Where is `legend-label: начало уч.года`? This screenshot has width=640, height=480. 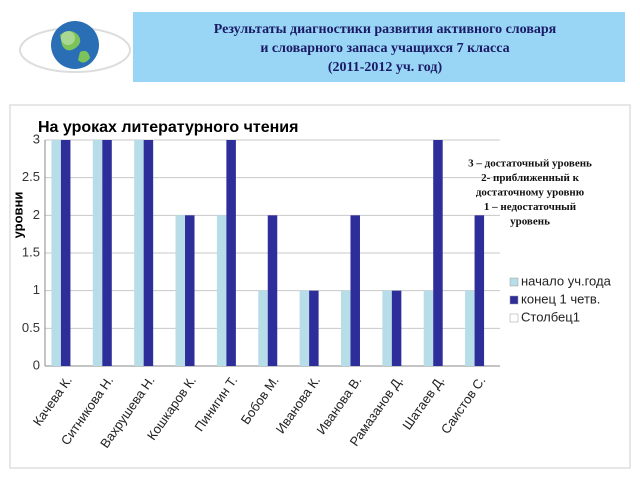 legend-label: начало уч.года is located at coordinates (566, 280).